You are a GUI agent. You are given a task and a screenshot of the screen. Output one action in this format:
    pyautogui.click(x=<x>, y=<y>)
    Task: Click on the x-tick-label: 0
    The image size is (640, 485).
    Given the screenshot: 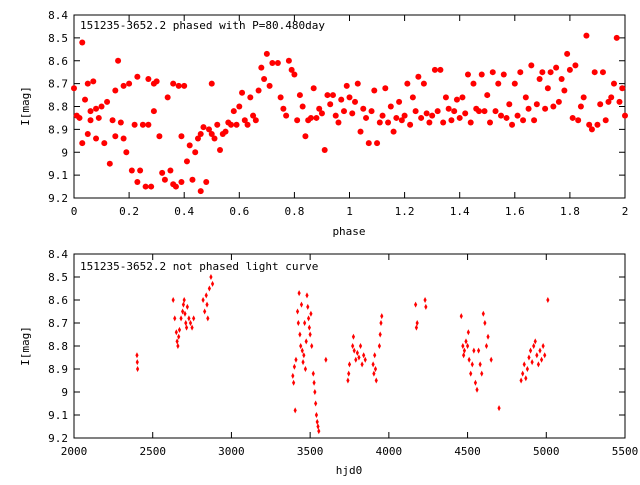 What is the action you would take?
    pyautogui.click(x=74, y=211)
    